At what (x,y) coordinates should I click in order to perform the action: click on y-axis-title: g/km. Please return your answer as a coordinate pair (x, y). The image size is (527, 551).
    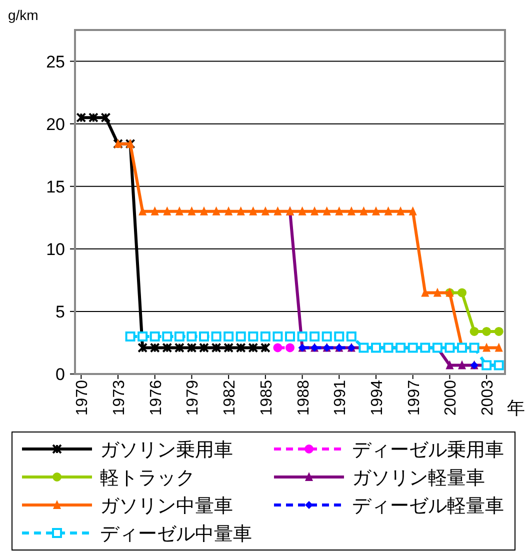
    Looking at the image, I should click on (23, 15).